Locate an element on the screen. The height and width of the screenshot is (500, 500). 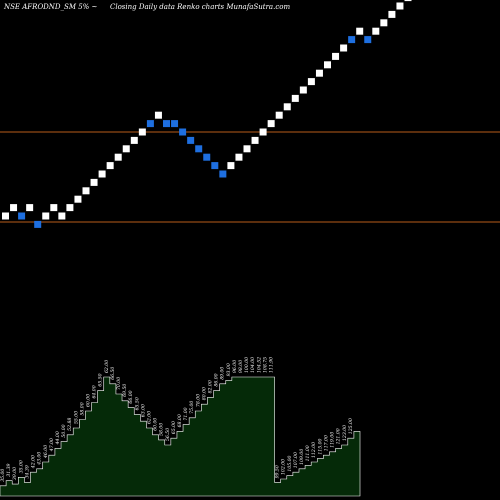
volume-label: 105.00 is located at coordinates (290, 463).